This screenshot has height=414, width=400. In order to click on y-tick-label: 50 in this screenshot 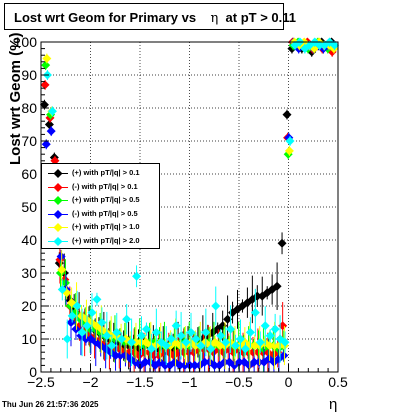, I will do `click(29, 207)`.